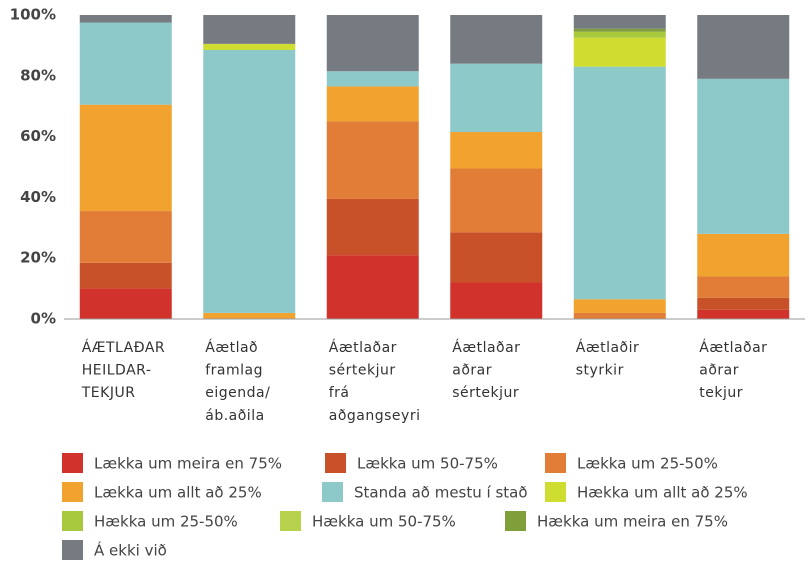  Describe the element at coordinates (38, 75) in the screenshot. I see `y-tick-label: 80%` at that location.